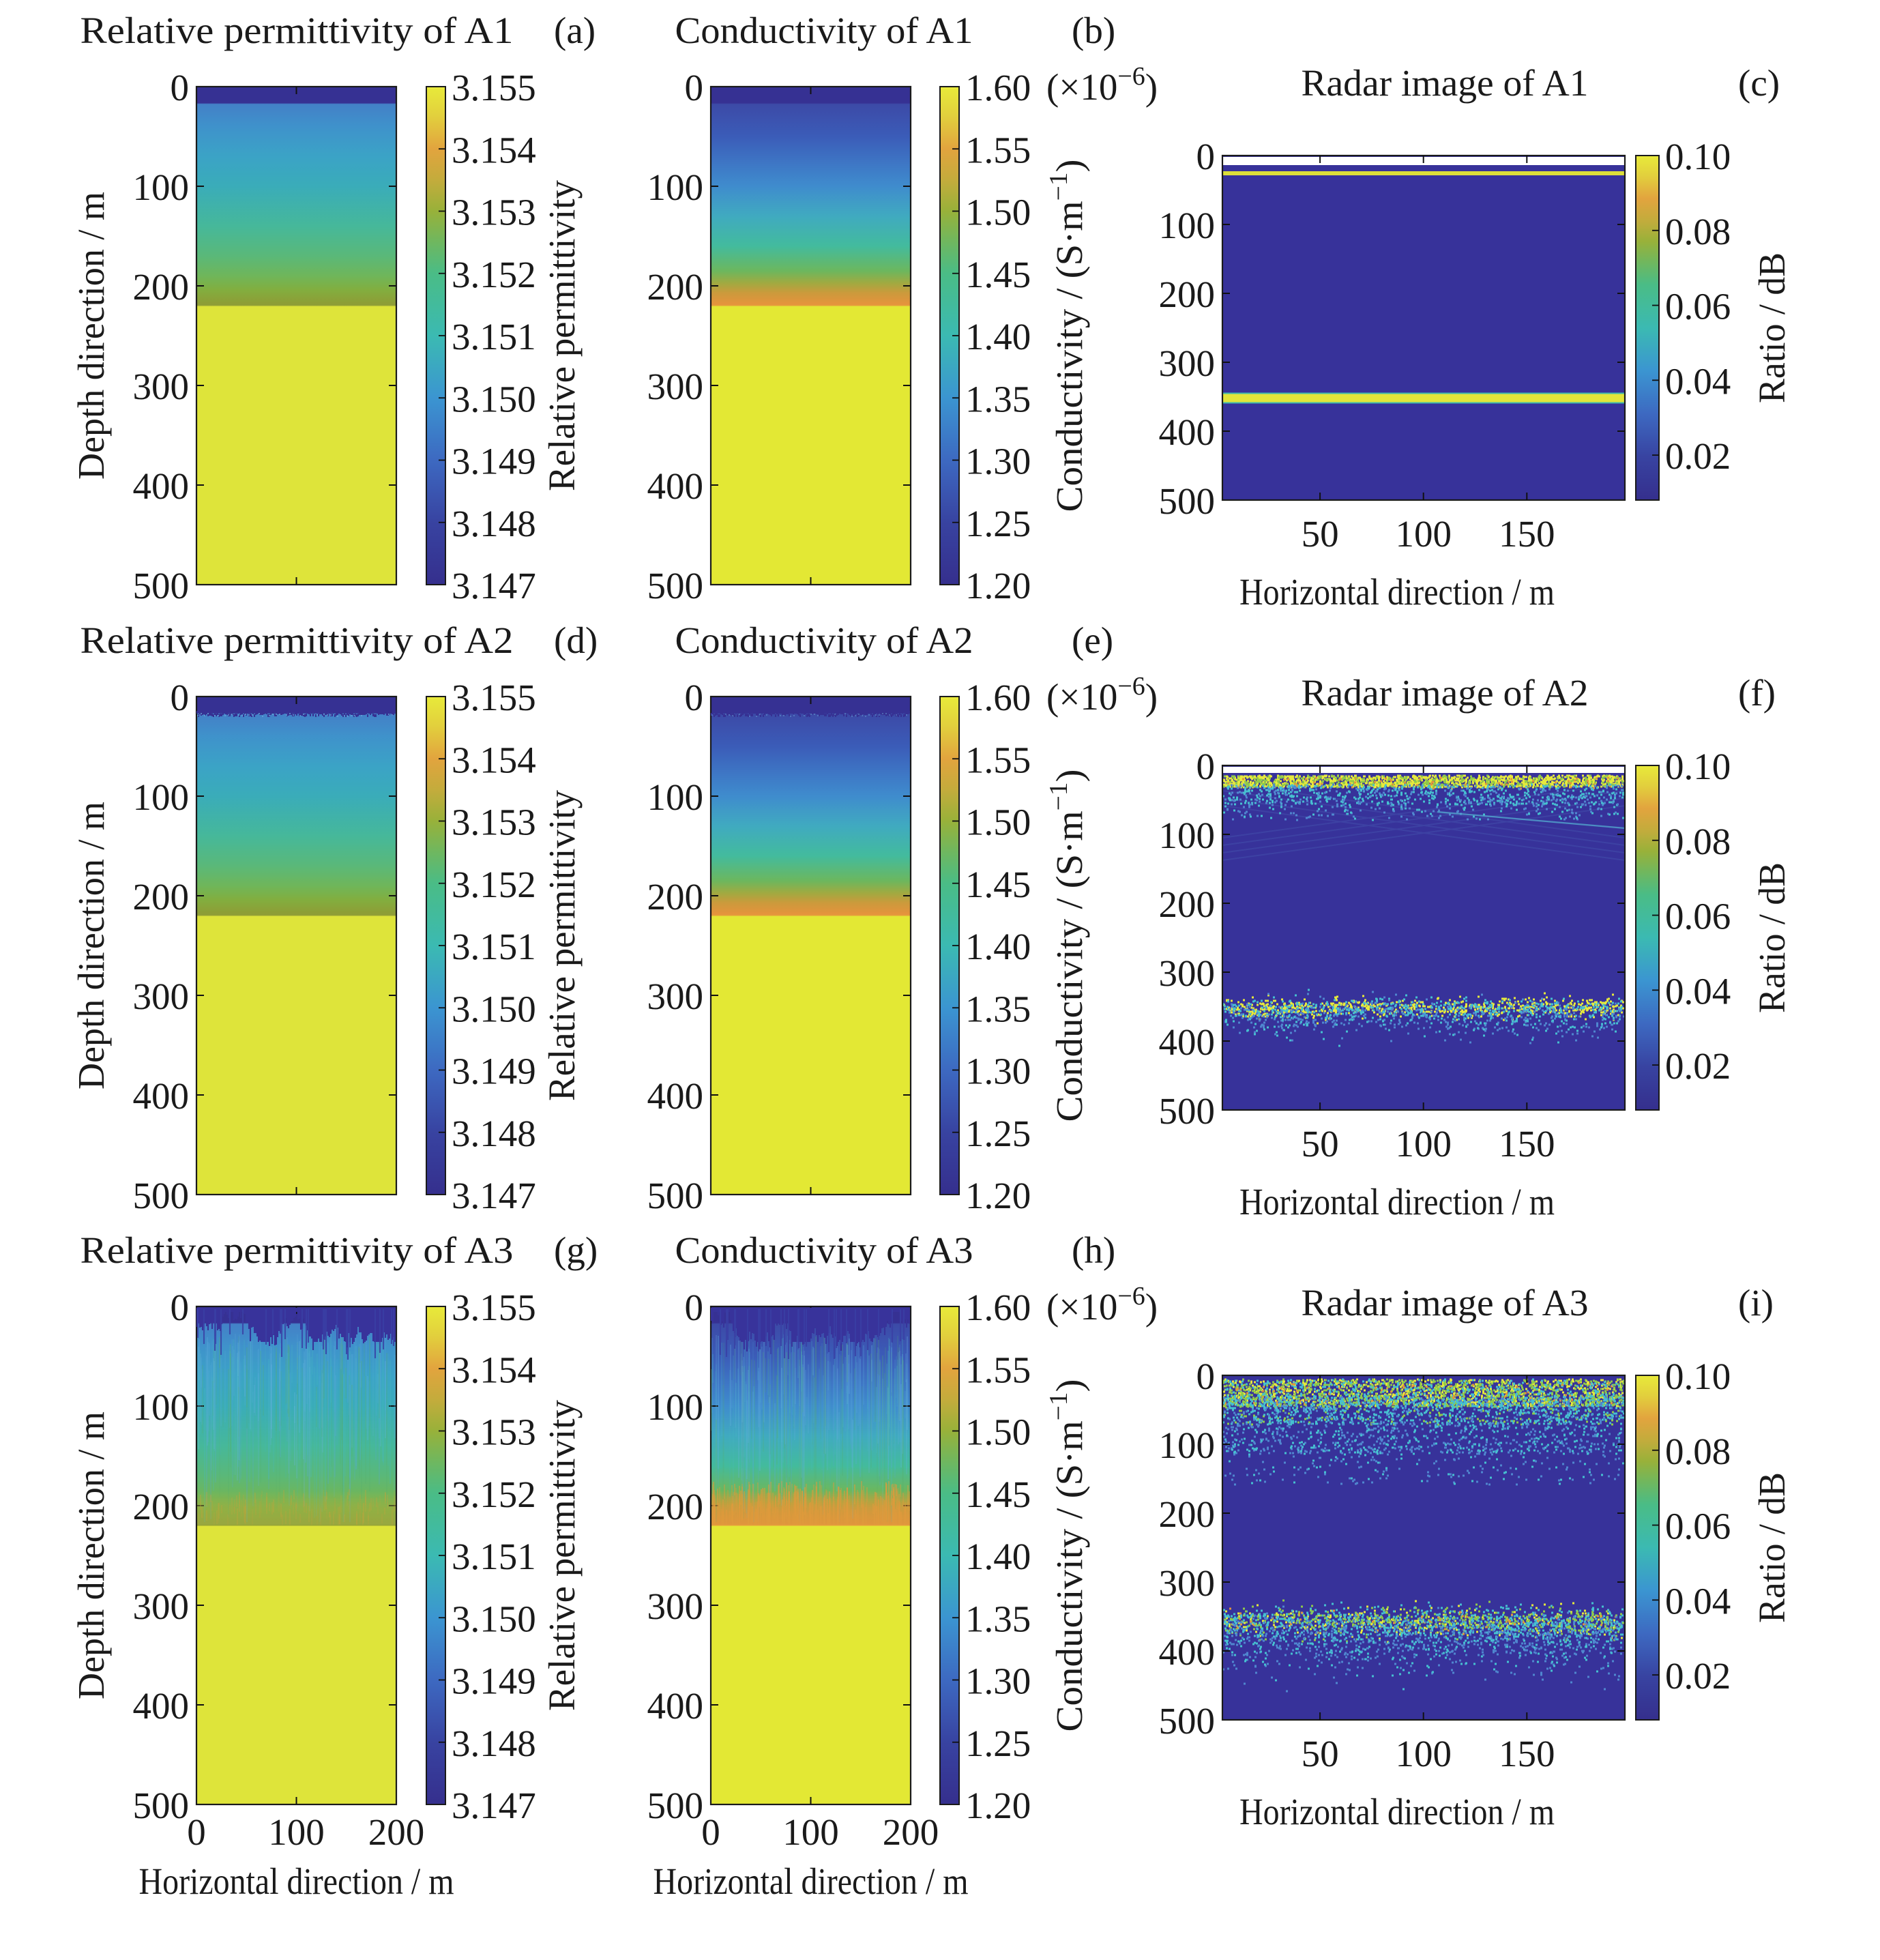 The width and height of the screenshot is (1880, 1960). What do you see at coordinates (1698, 381) in the screenshot?
I see `svg-text: 0.04` at bounding box center [1698, 381].